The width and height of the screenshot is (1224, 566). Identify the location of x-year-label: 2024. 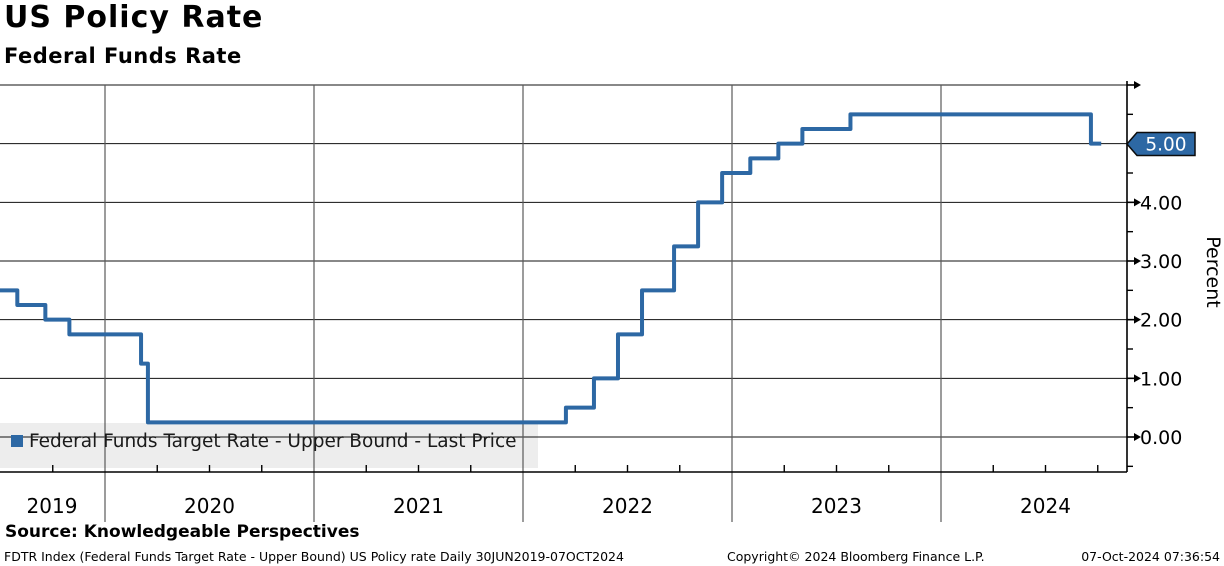
(1045, 506).